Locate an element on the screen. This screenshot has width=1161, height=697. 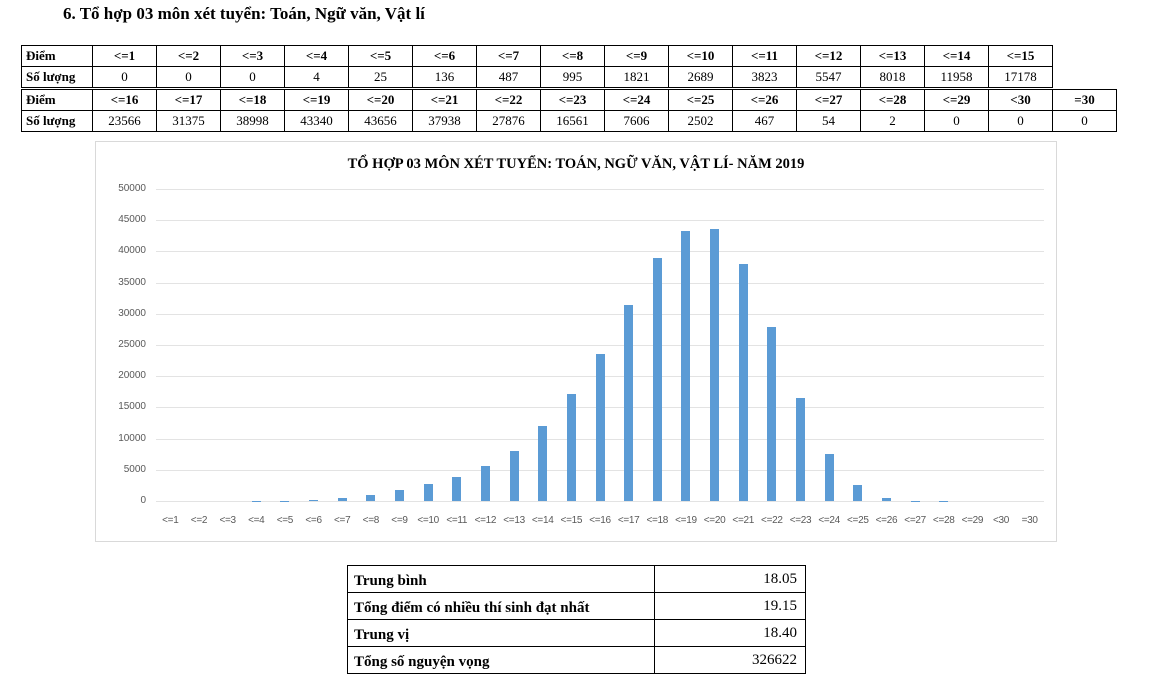
stat-value: 326622 is located at coordinates (730, 660).